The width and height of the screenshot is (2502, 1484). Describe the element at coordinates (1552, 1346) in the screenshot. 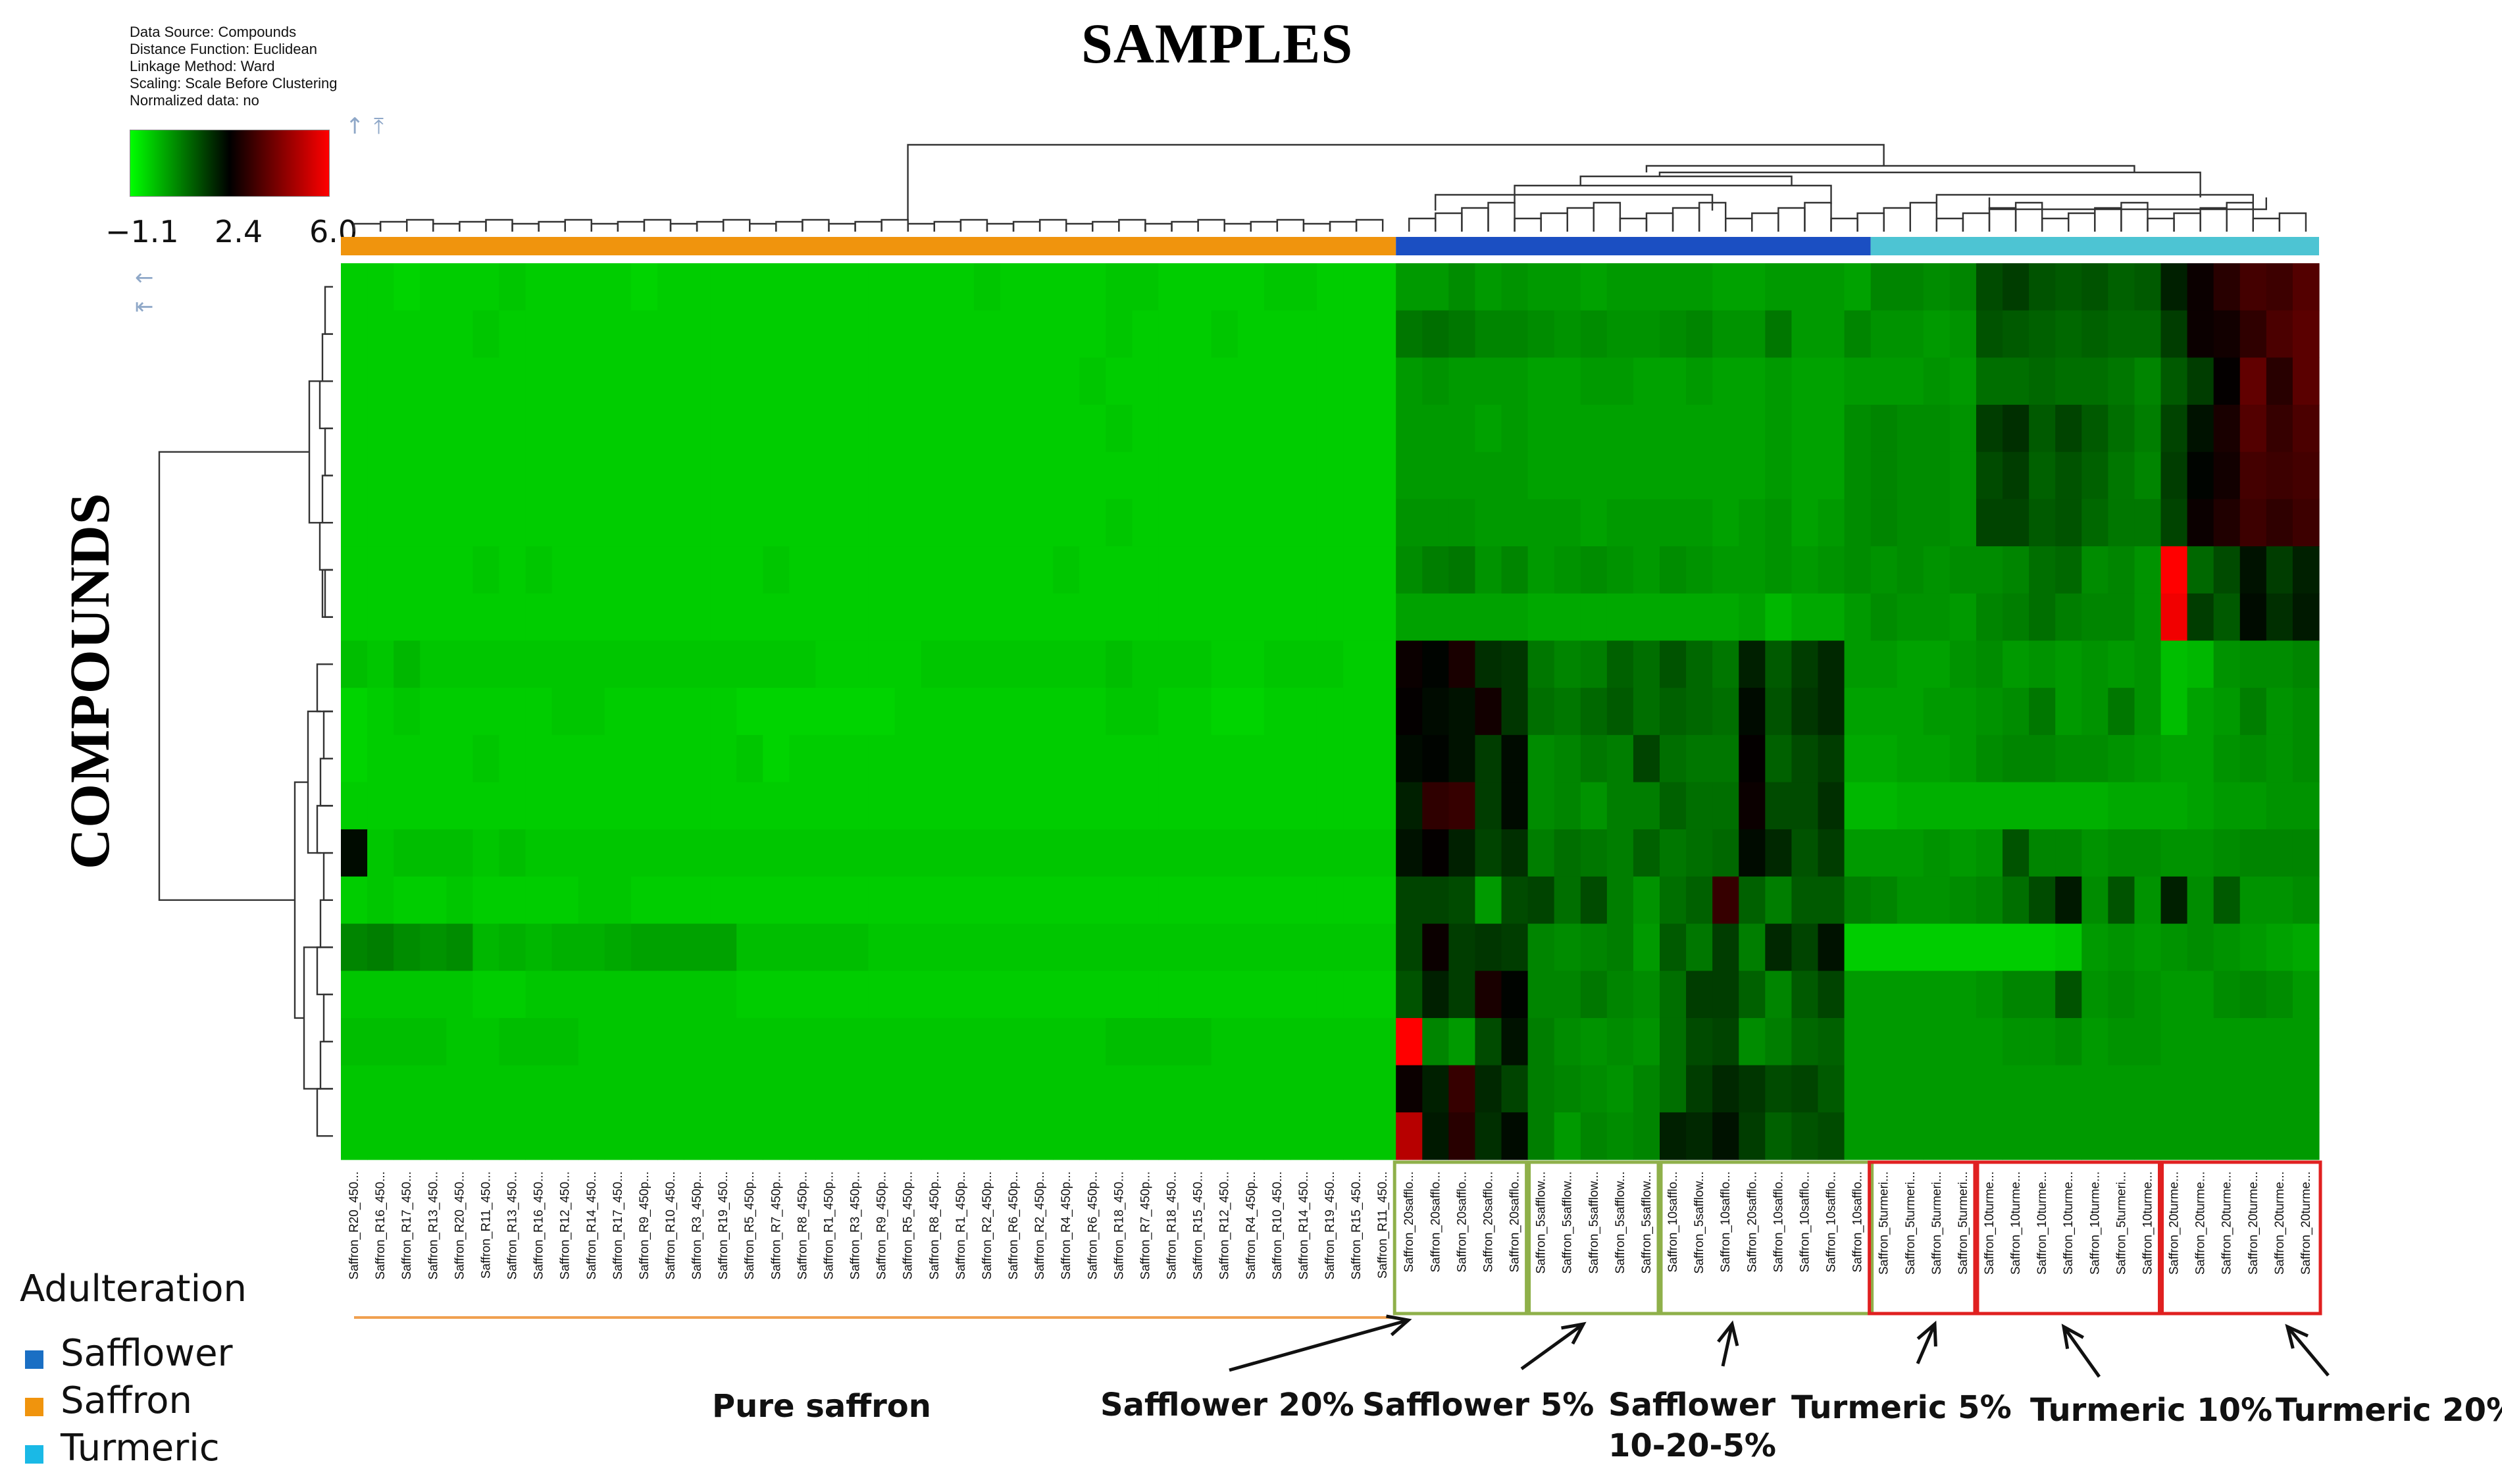

I see `annotation-arrow` at that location.